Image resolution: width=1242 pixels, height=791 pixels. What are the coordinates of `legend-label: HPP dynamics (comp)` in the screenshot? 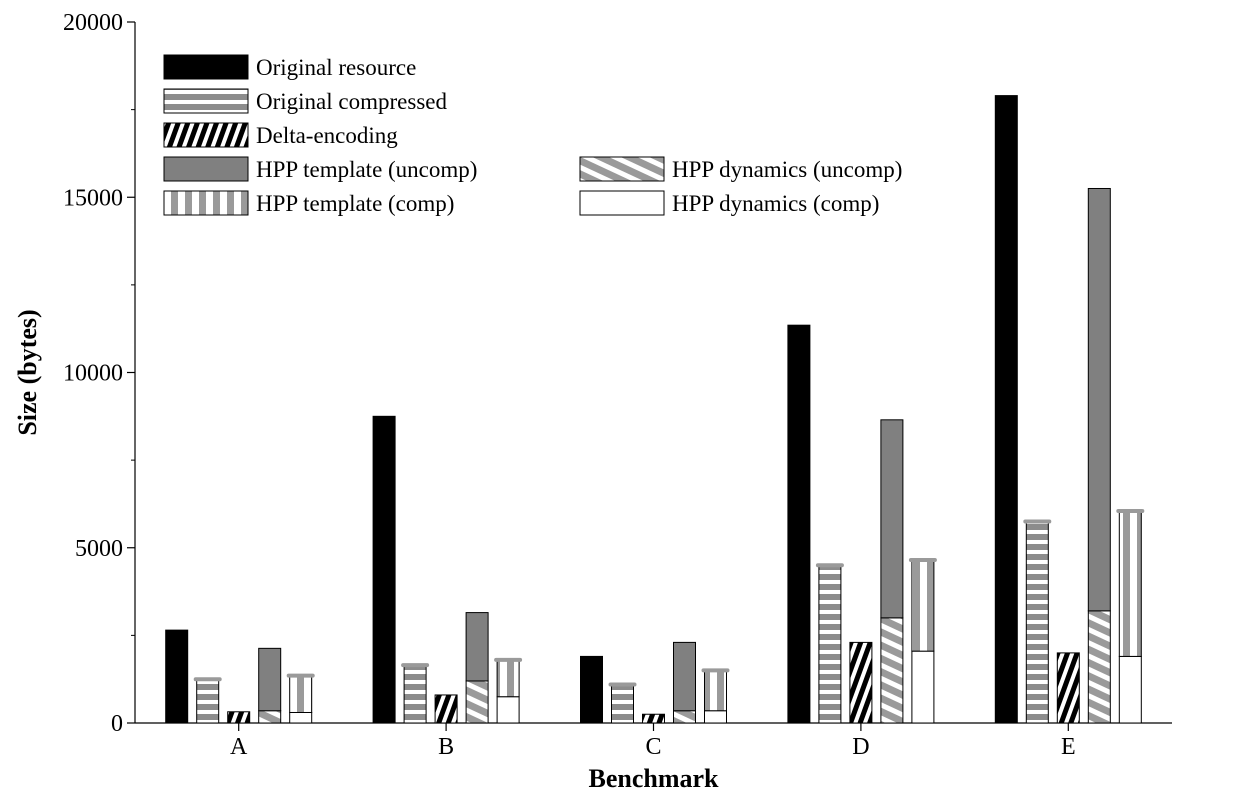 It's located at (775, 203).